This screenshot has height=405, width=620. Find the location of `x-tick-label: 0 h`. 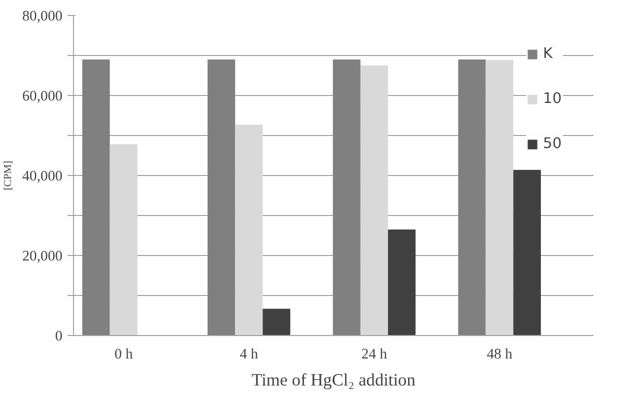

x-tick-label: 0 h is located at coordinates (124, 354).